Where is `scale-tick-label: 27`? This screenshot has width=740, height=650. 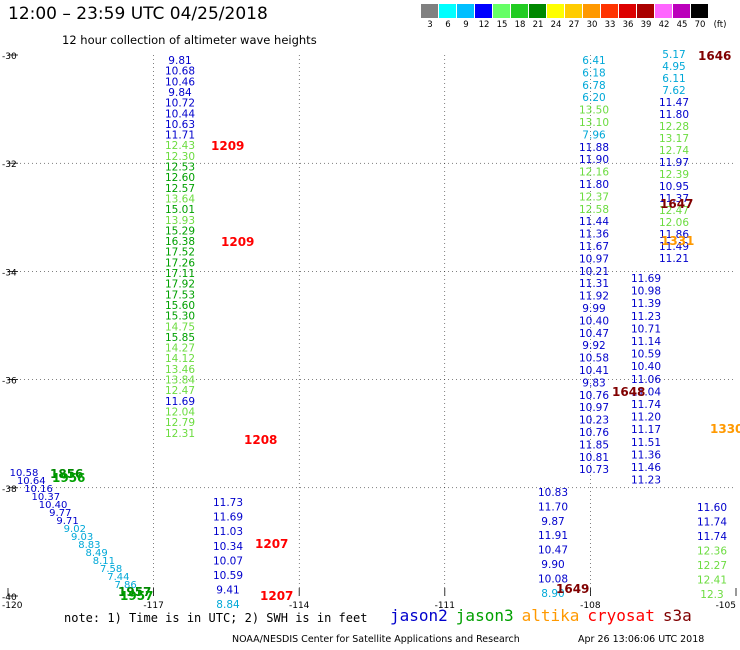 scale-tick-label: 27 is located at coordinates (574, 25).